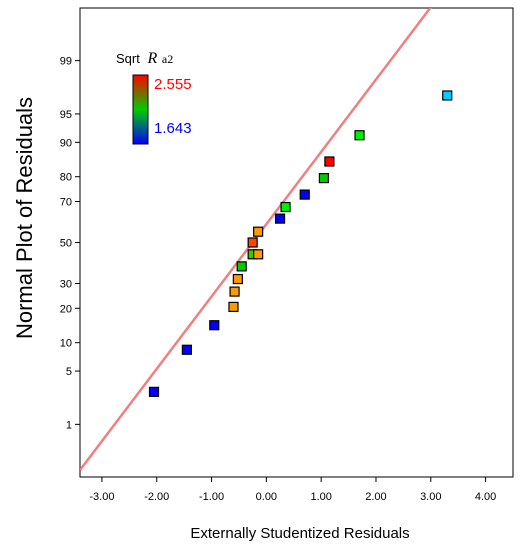 The image size is (527, 550). Describe the element at coordinates (173, 84) in the screenshot. I see `legend-max-label: 2.555` at that location.